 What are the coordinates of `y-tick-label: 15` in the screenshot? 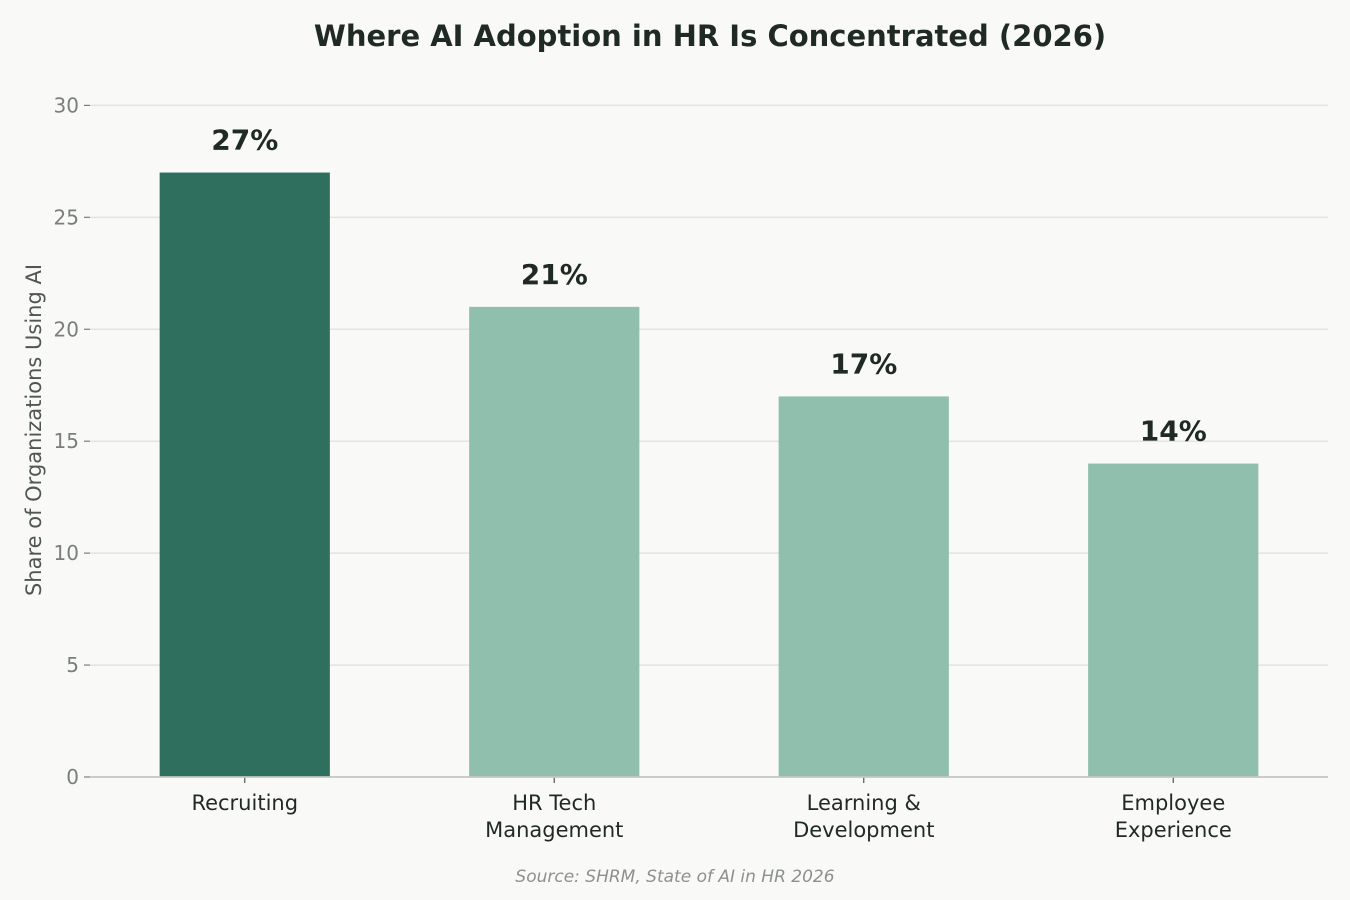 It's located at (66, 441).